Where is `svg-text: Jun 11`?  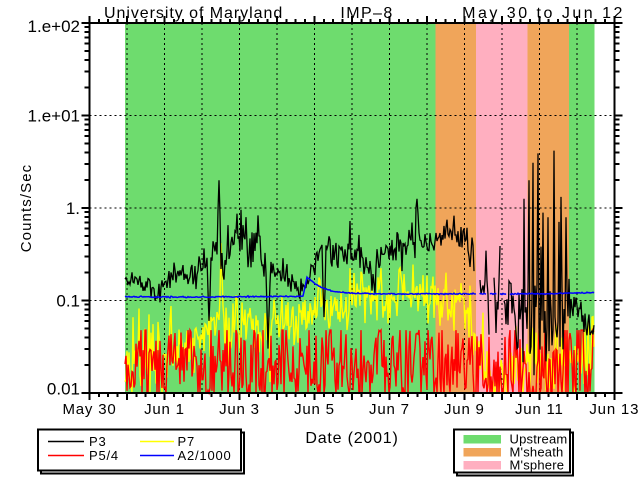
svg-text: Jun 11 is located at coordinates (539, 409).